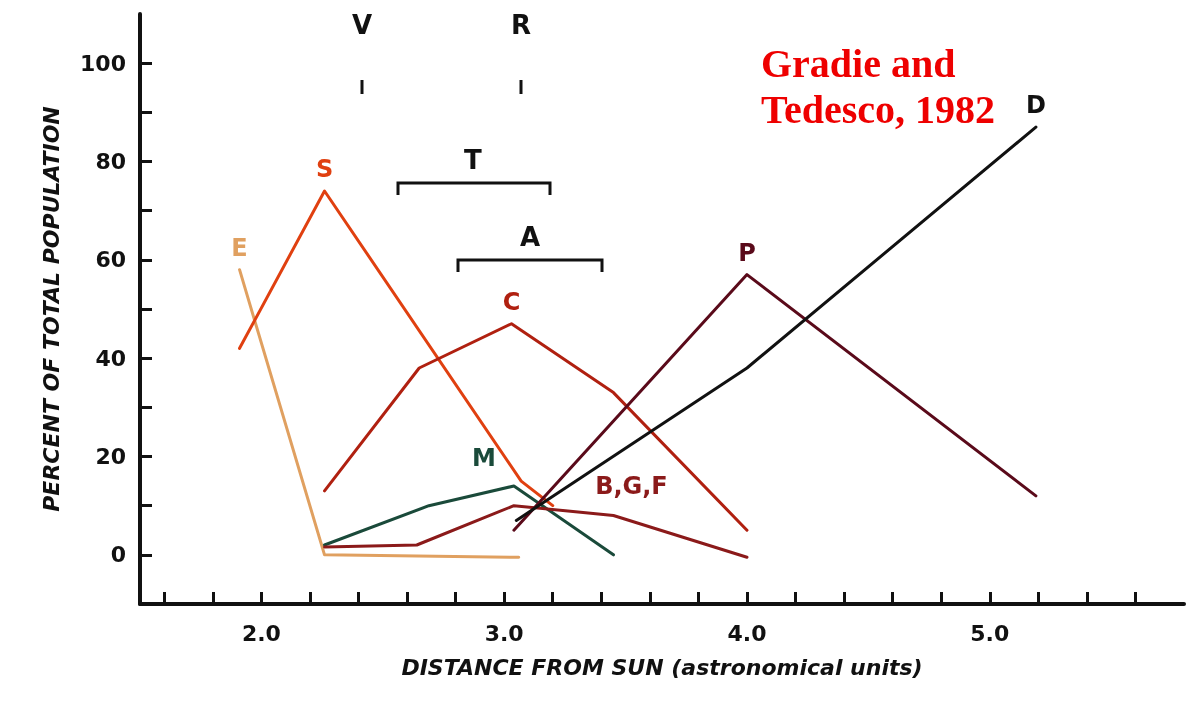 This screenshot has width=1186, height=712. What do you see at coordinates (51, 309) in the screenshot?
I see `y-axis-title: PERCENT OF TOTAL POPULATION` at bounding box center [51, 309].